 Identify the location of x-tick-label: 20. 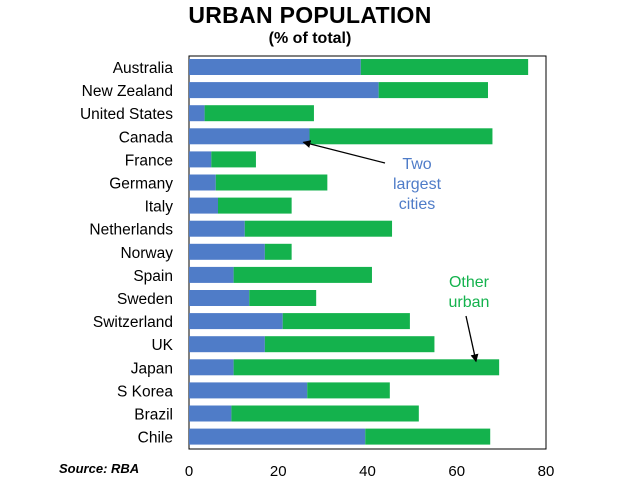
(278, 471).